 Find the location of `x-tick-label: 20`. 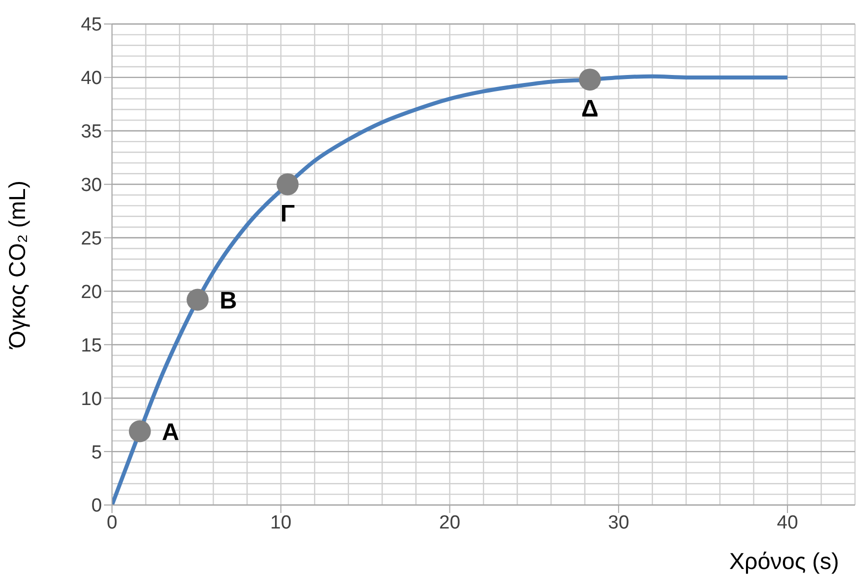

x-tick-label: 20 is located at coordinates (449, 523).